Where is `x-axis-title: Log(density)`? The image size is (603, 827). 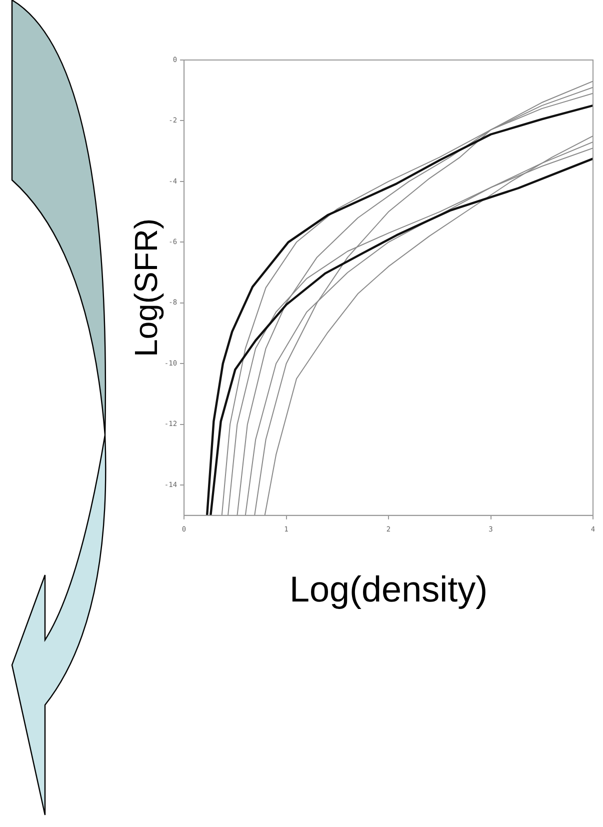 x-axis-title: Log(density) is located at coordinates (388, 589).